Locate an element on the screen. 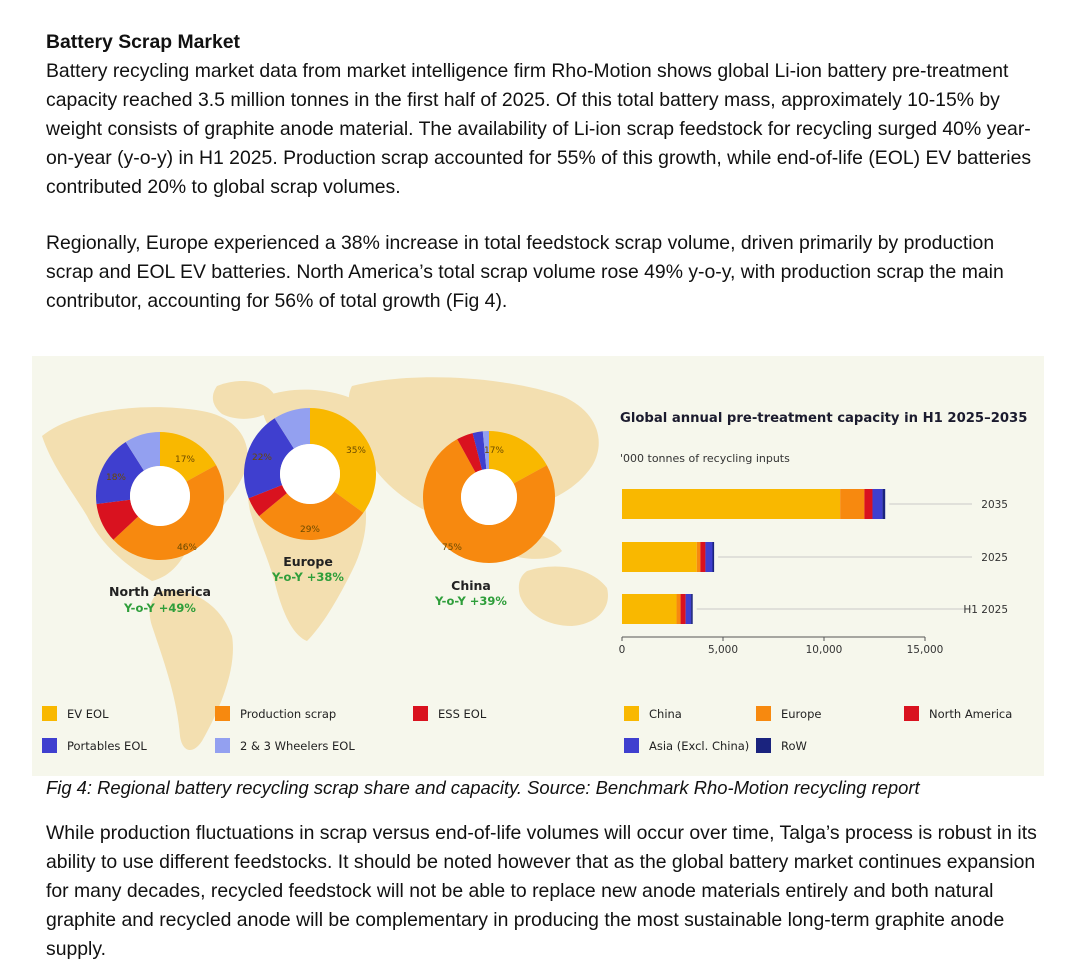 The image size is (1079, 975). x-tick-label: 5,000 is located at coordinates (723, 650).